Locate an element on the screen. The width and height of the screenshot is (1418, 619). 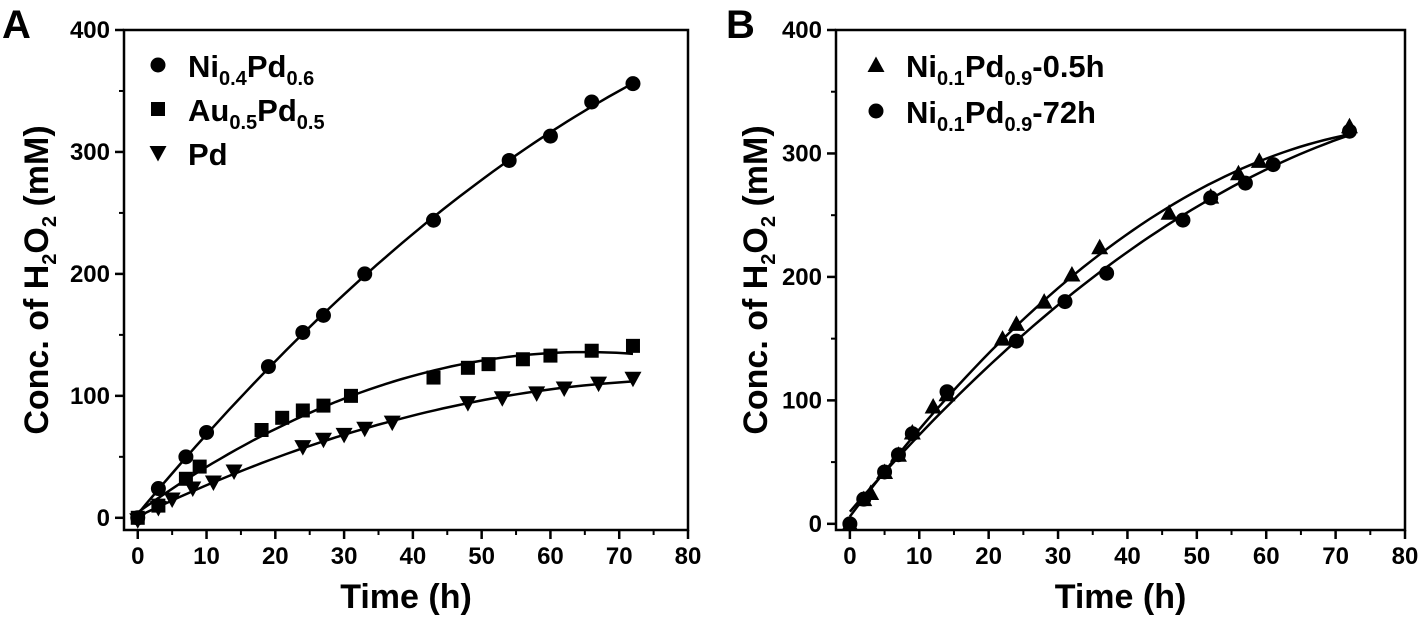
x-axis-label: Time (h) is located at coordinates (406, 597).